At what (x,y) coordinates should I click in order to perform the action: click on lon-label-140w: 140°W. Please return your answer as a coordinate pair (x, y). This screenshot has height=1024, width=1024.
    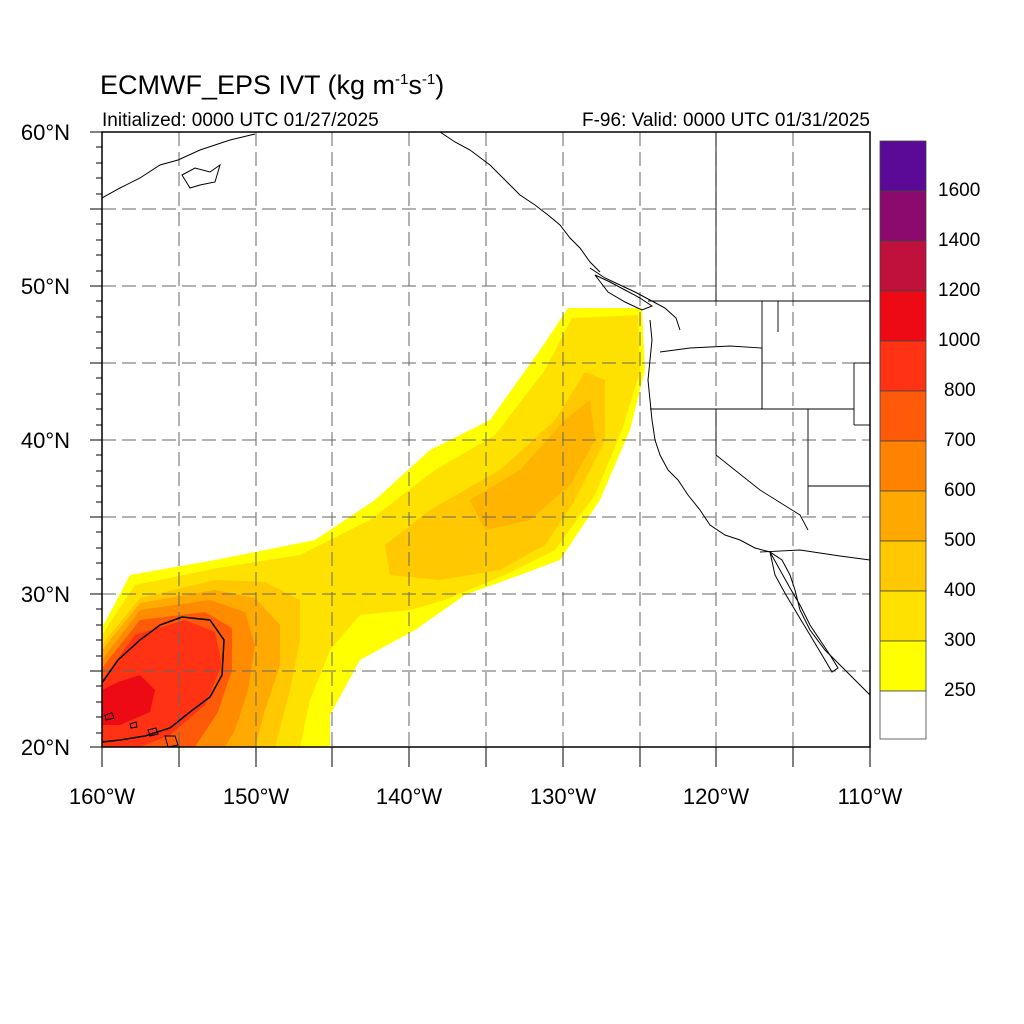
    Looking at the image, I should click on (409, 796).